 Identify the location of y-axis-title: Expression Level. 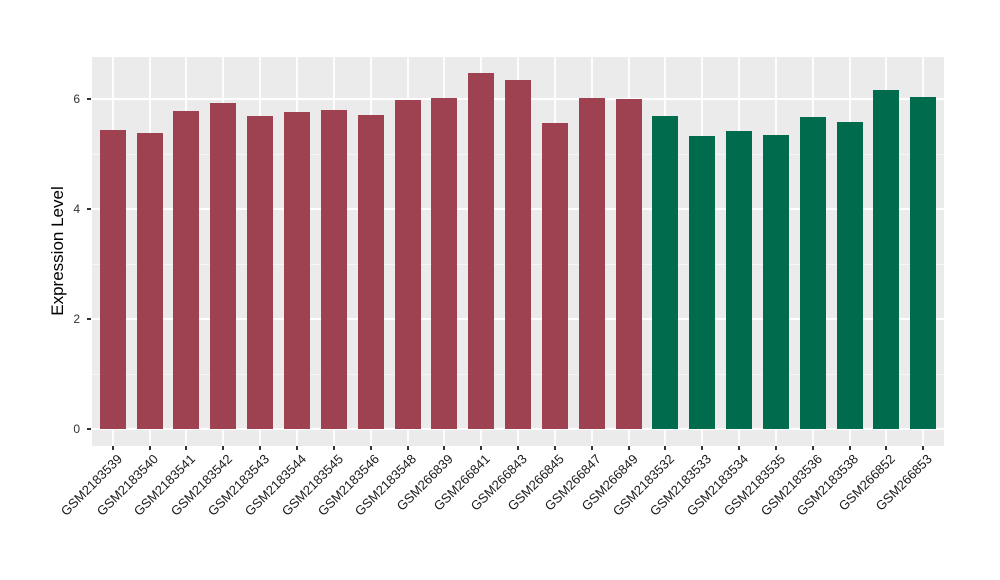
(57, 251).